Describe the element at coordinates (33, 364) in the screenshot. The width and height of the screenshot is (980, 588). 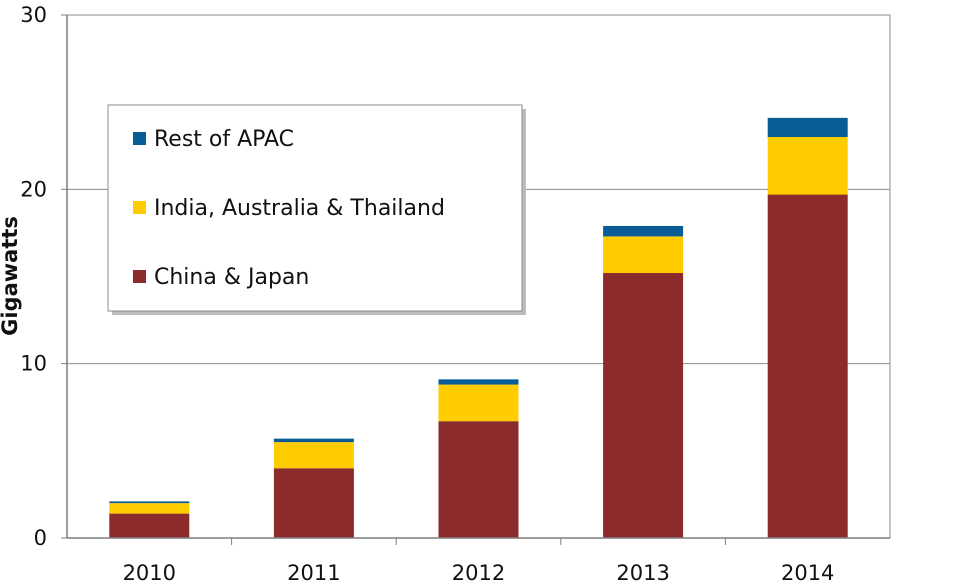
I see `y-tick-label: 10` at that location.